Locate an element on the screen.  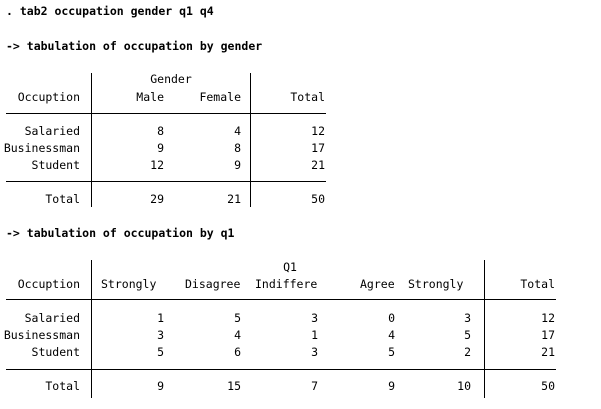
table2-col-total: Total is located at coordinates (537, 284).